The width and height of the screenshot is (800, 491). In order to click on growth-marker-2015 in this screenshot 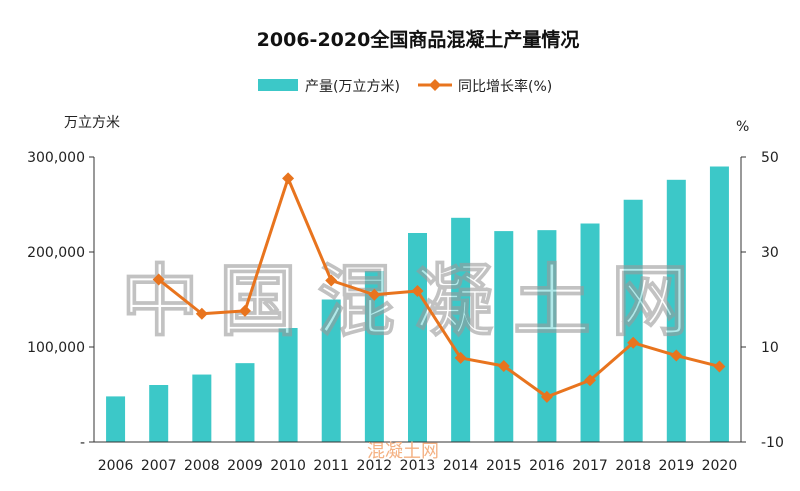, I will do `click(503, 366)`.